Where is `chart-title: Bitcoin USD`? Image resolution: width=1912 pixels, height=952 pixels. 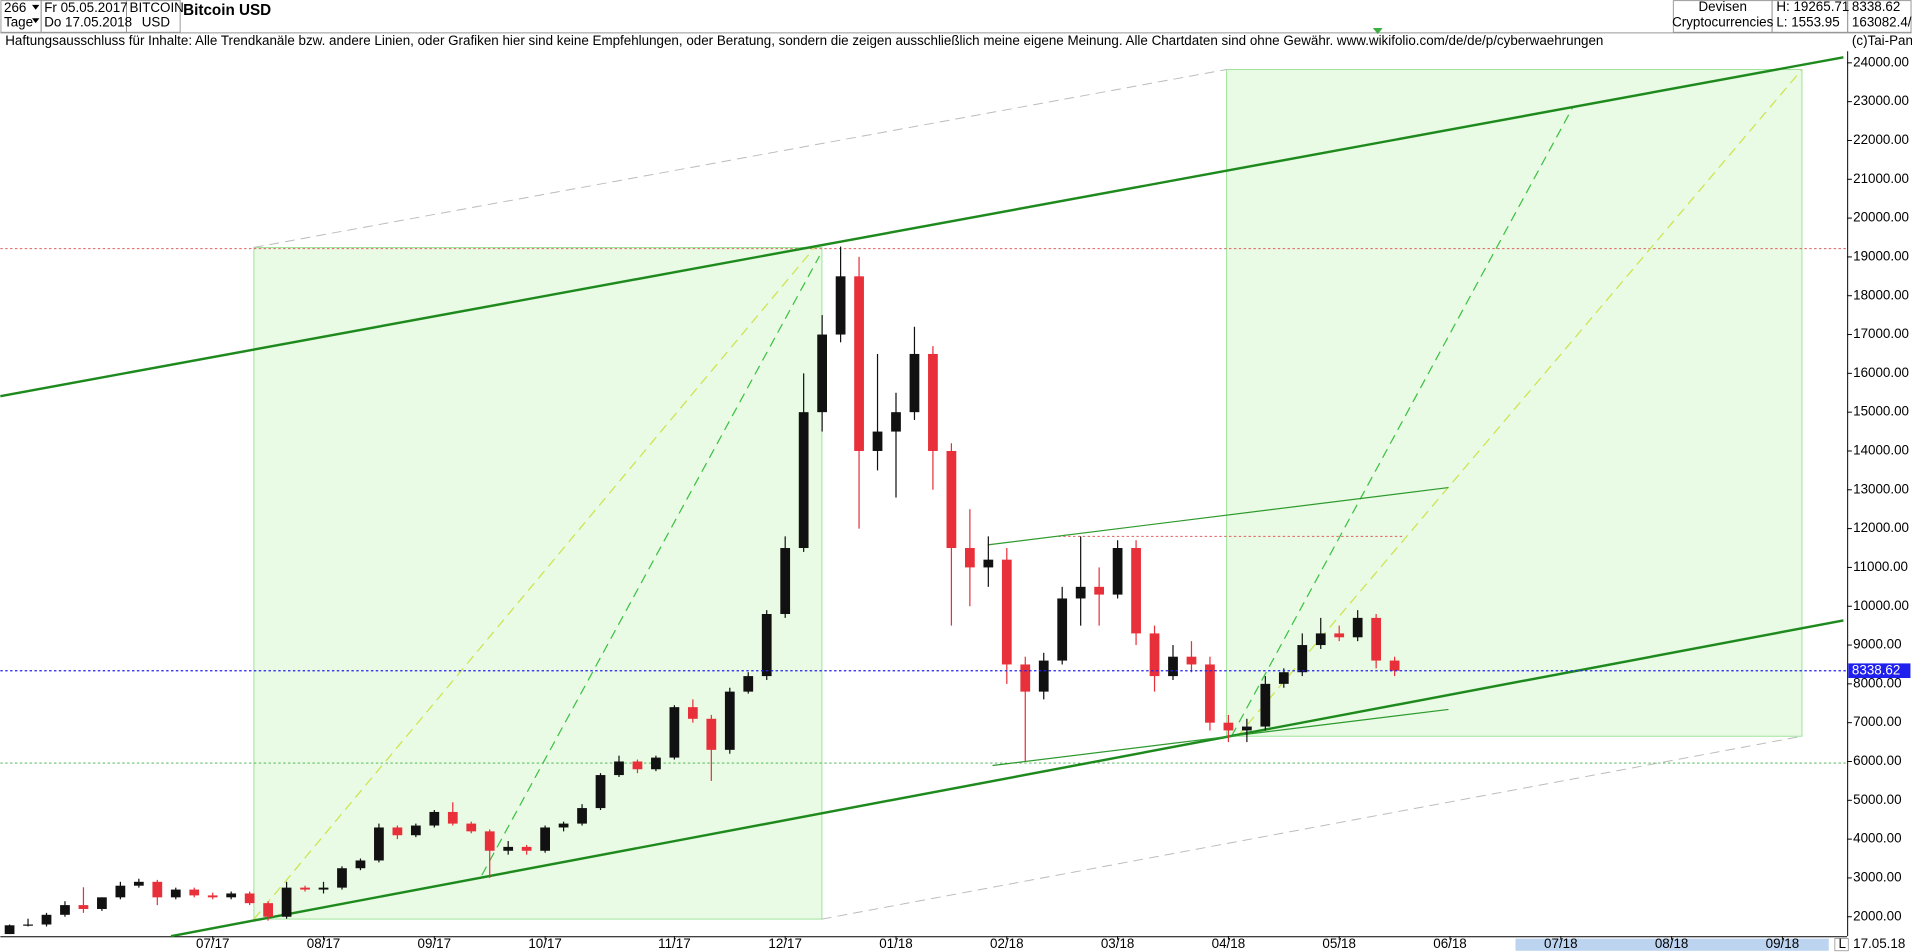
chart-title: Bitcoin USD is located at coordinates (227, 10).